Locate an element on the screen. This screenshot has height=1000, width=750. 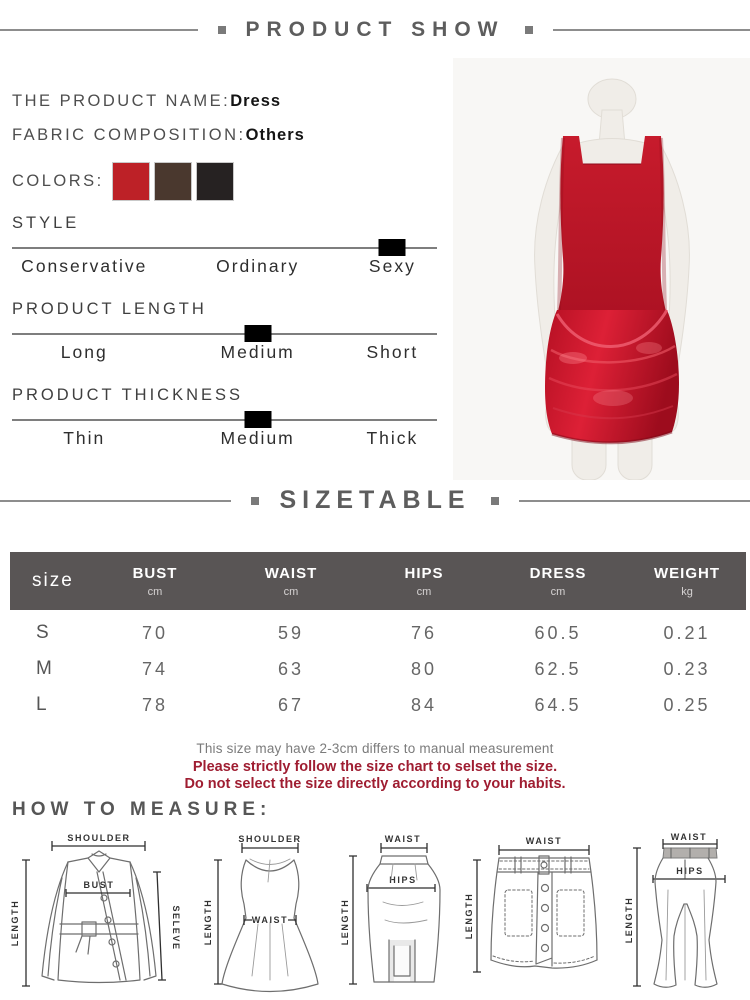
color-swatch-black is located at coordinates (214, 181).